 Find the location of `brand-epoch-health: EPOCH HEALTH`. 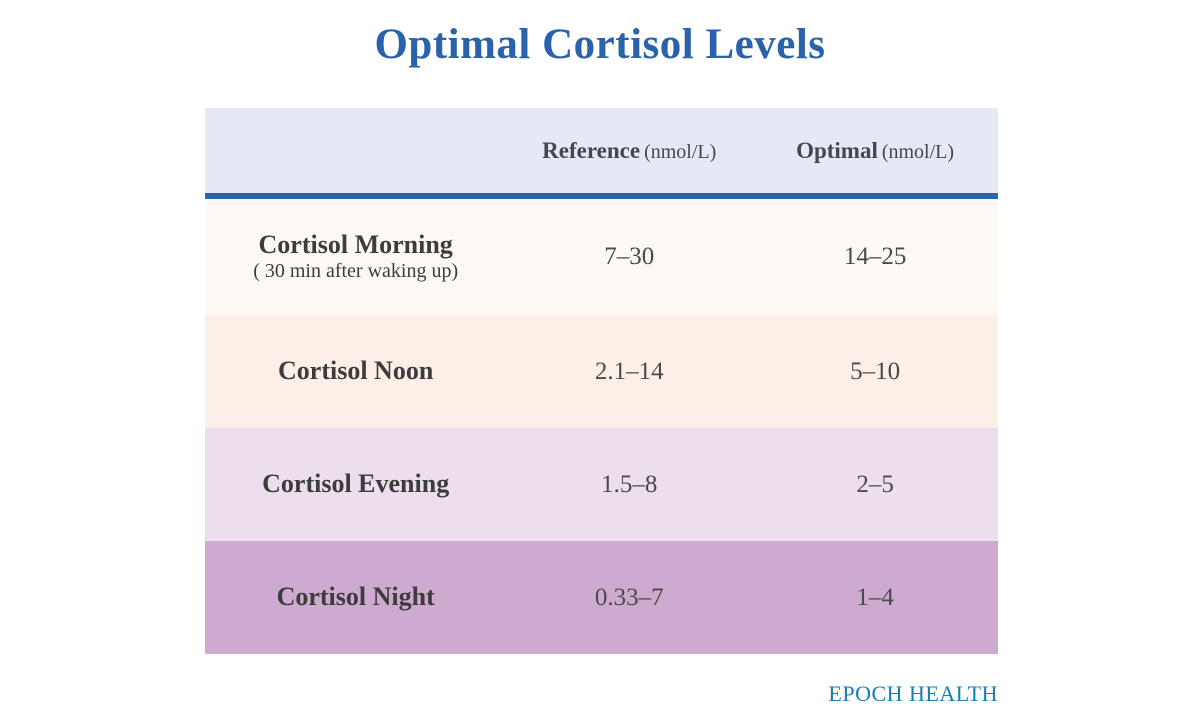

brand-epoch-health: EPOCH HEALTH is located at coordinates (913, 693).